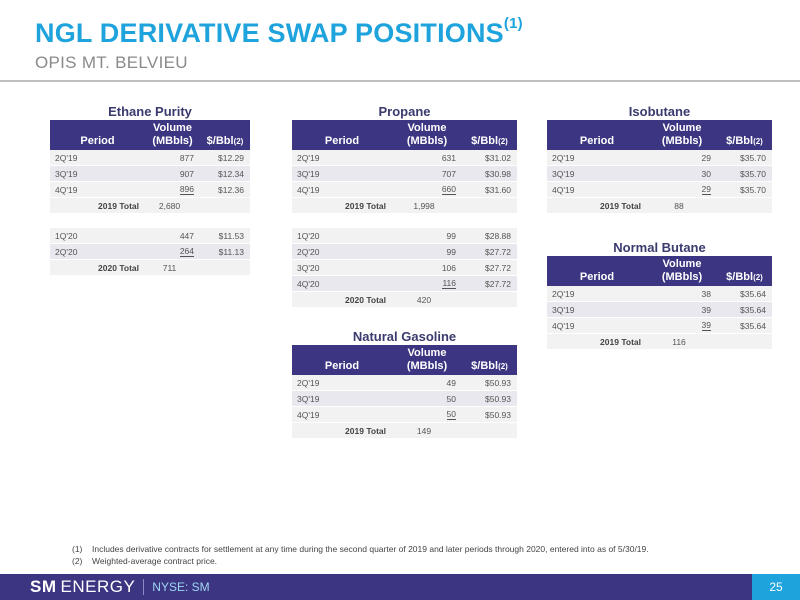 The width and height of the screenshot is (800, 600). Describe the element at coordinates (404, 111) in the screenshot. I see `table-title: Propane` at that location.